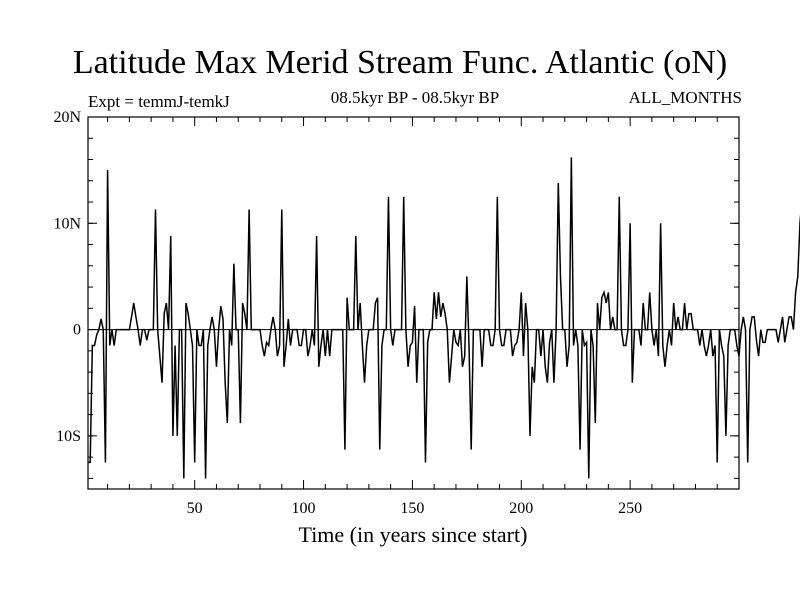 This screenshot has height=600, width=800. I want to click on x-axis-label: Time (in years since start), so click(413, 534).